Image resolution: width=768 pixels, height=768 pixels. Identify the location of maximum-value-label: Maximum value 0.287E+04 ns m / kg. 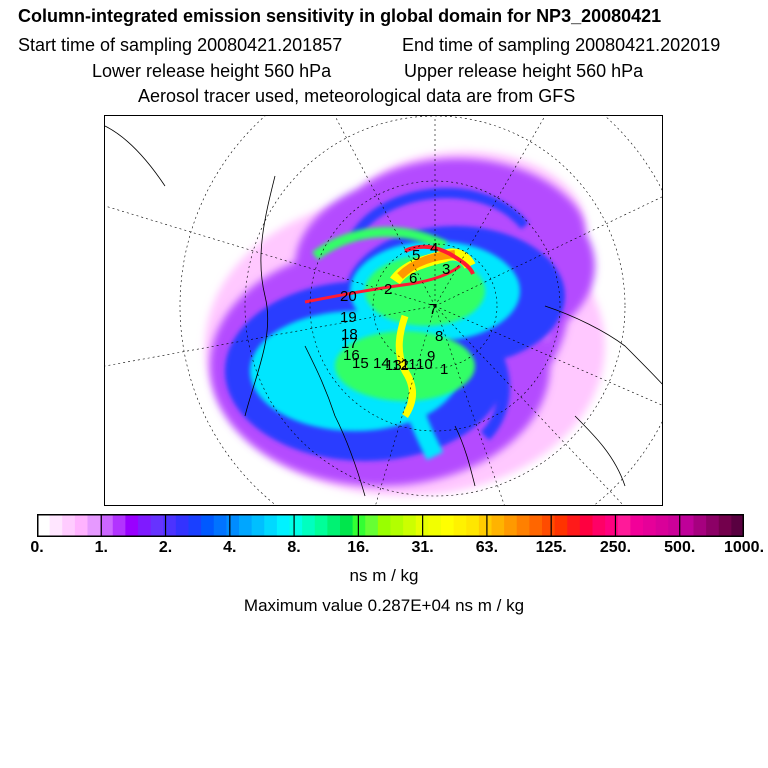
(384, 605).